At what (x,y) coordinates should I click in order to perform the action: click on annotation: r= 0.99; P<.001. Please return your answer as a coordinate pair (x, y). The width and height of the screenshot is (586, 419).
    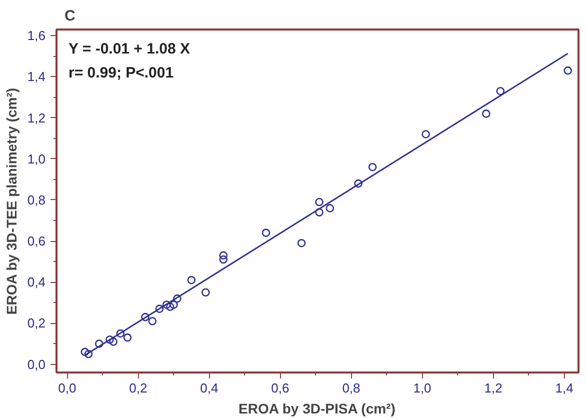
    Looking at the image, I should click on (121, 73).